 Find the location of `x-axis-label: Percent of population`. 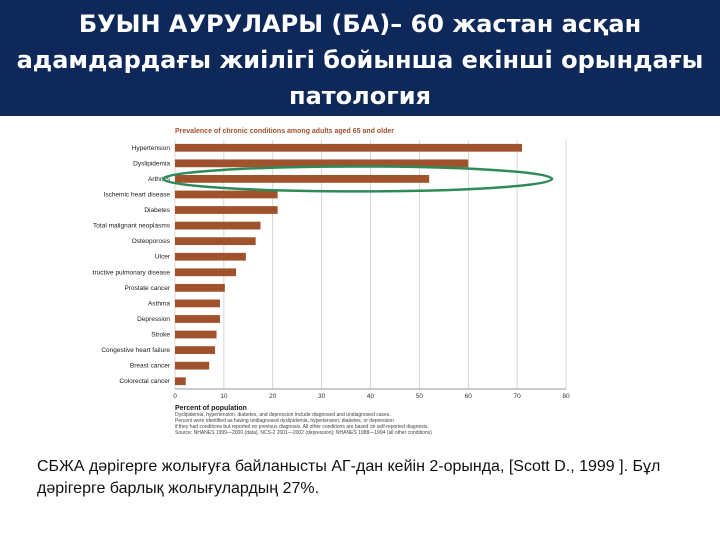

x-axis-label: Percent of population is located at coordinates (211, 408).